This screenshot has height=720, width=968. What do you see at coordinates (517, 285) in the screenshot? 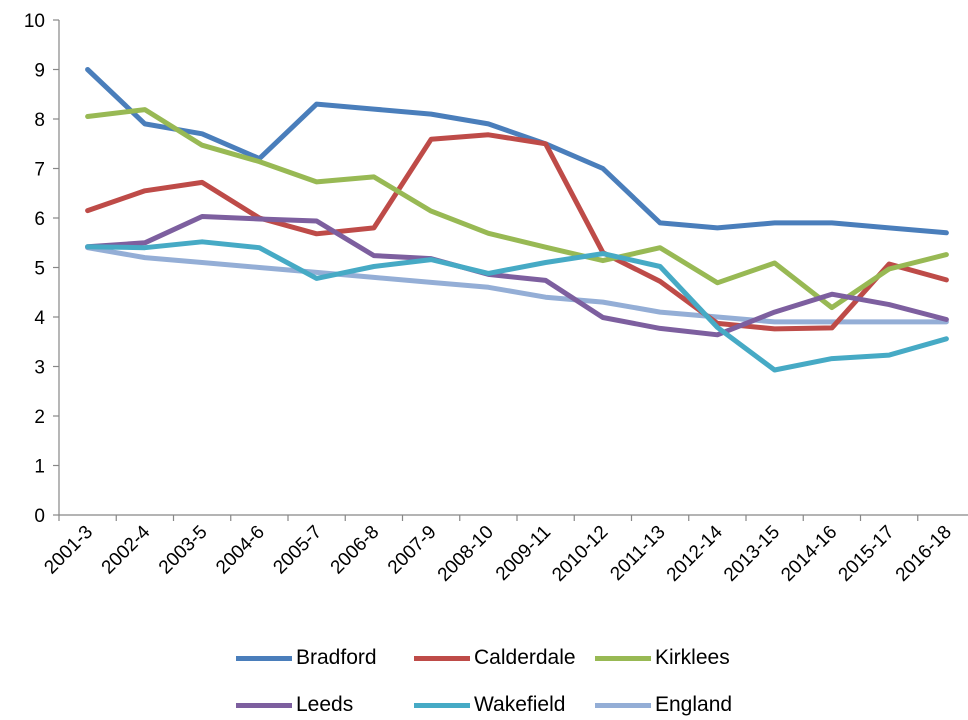
I see `series-line-england` at bounding box center [517, 285].